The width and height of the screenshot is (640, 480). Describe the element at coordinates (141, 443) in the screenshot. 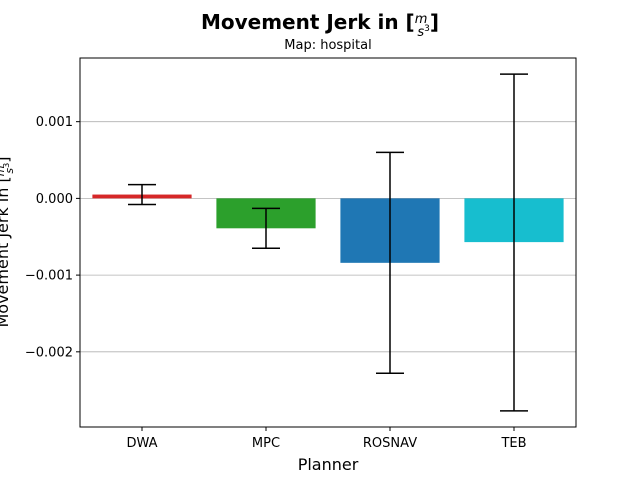

I see `x-tick-label: DWA` at that location.